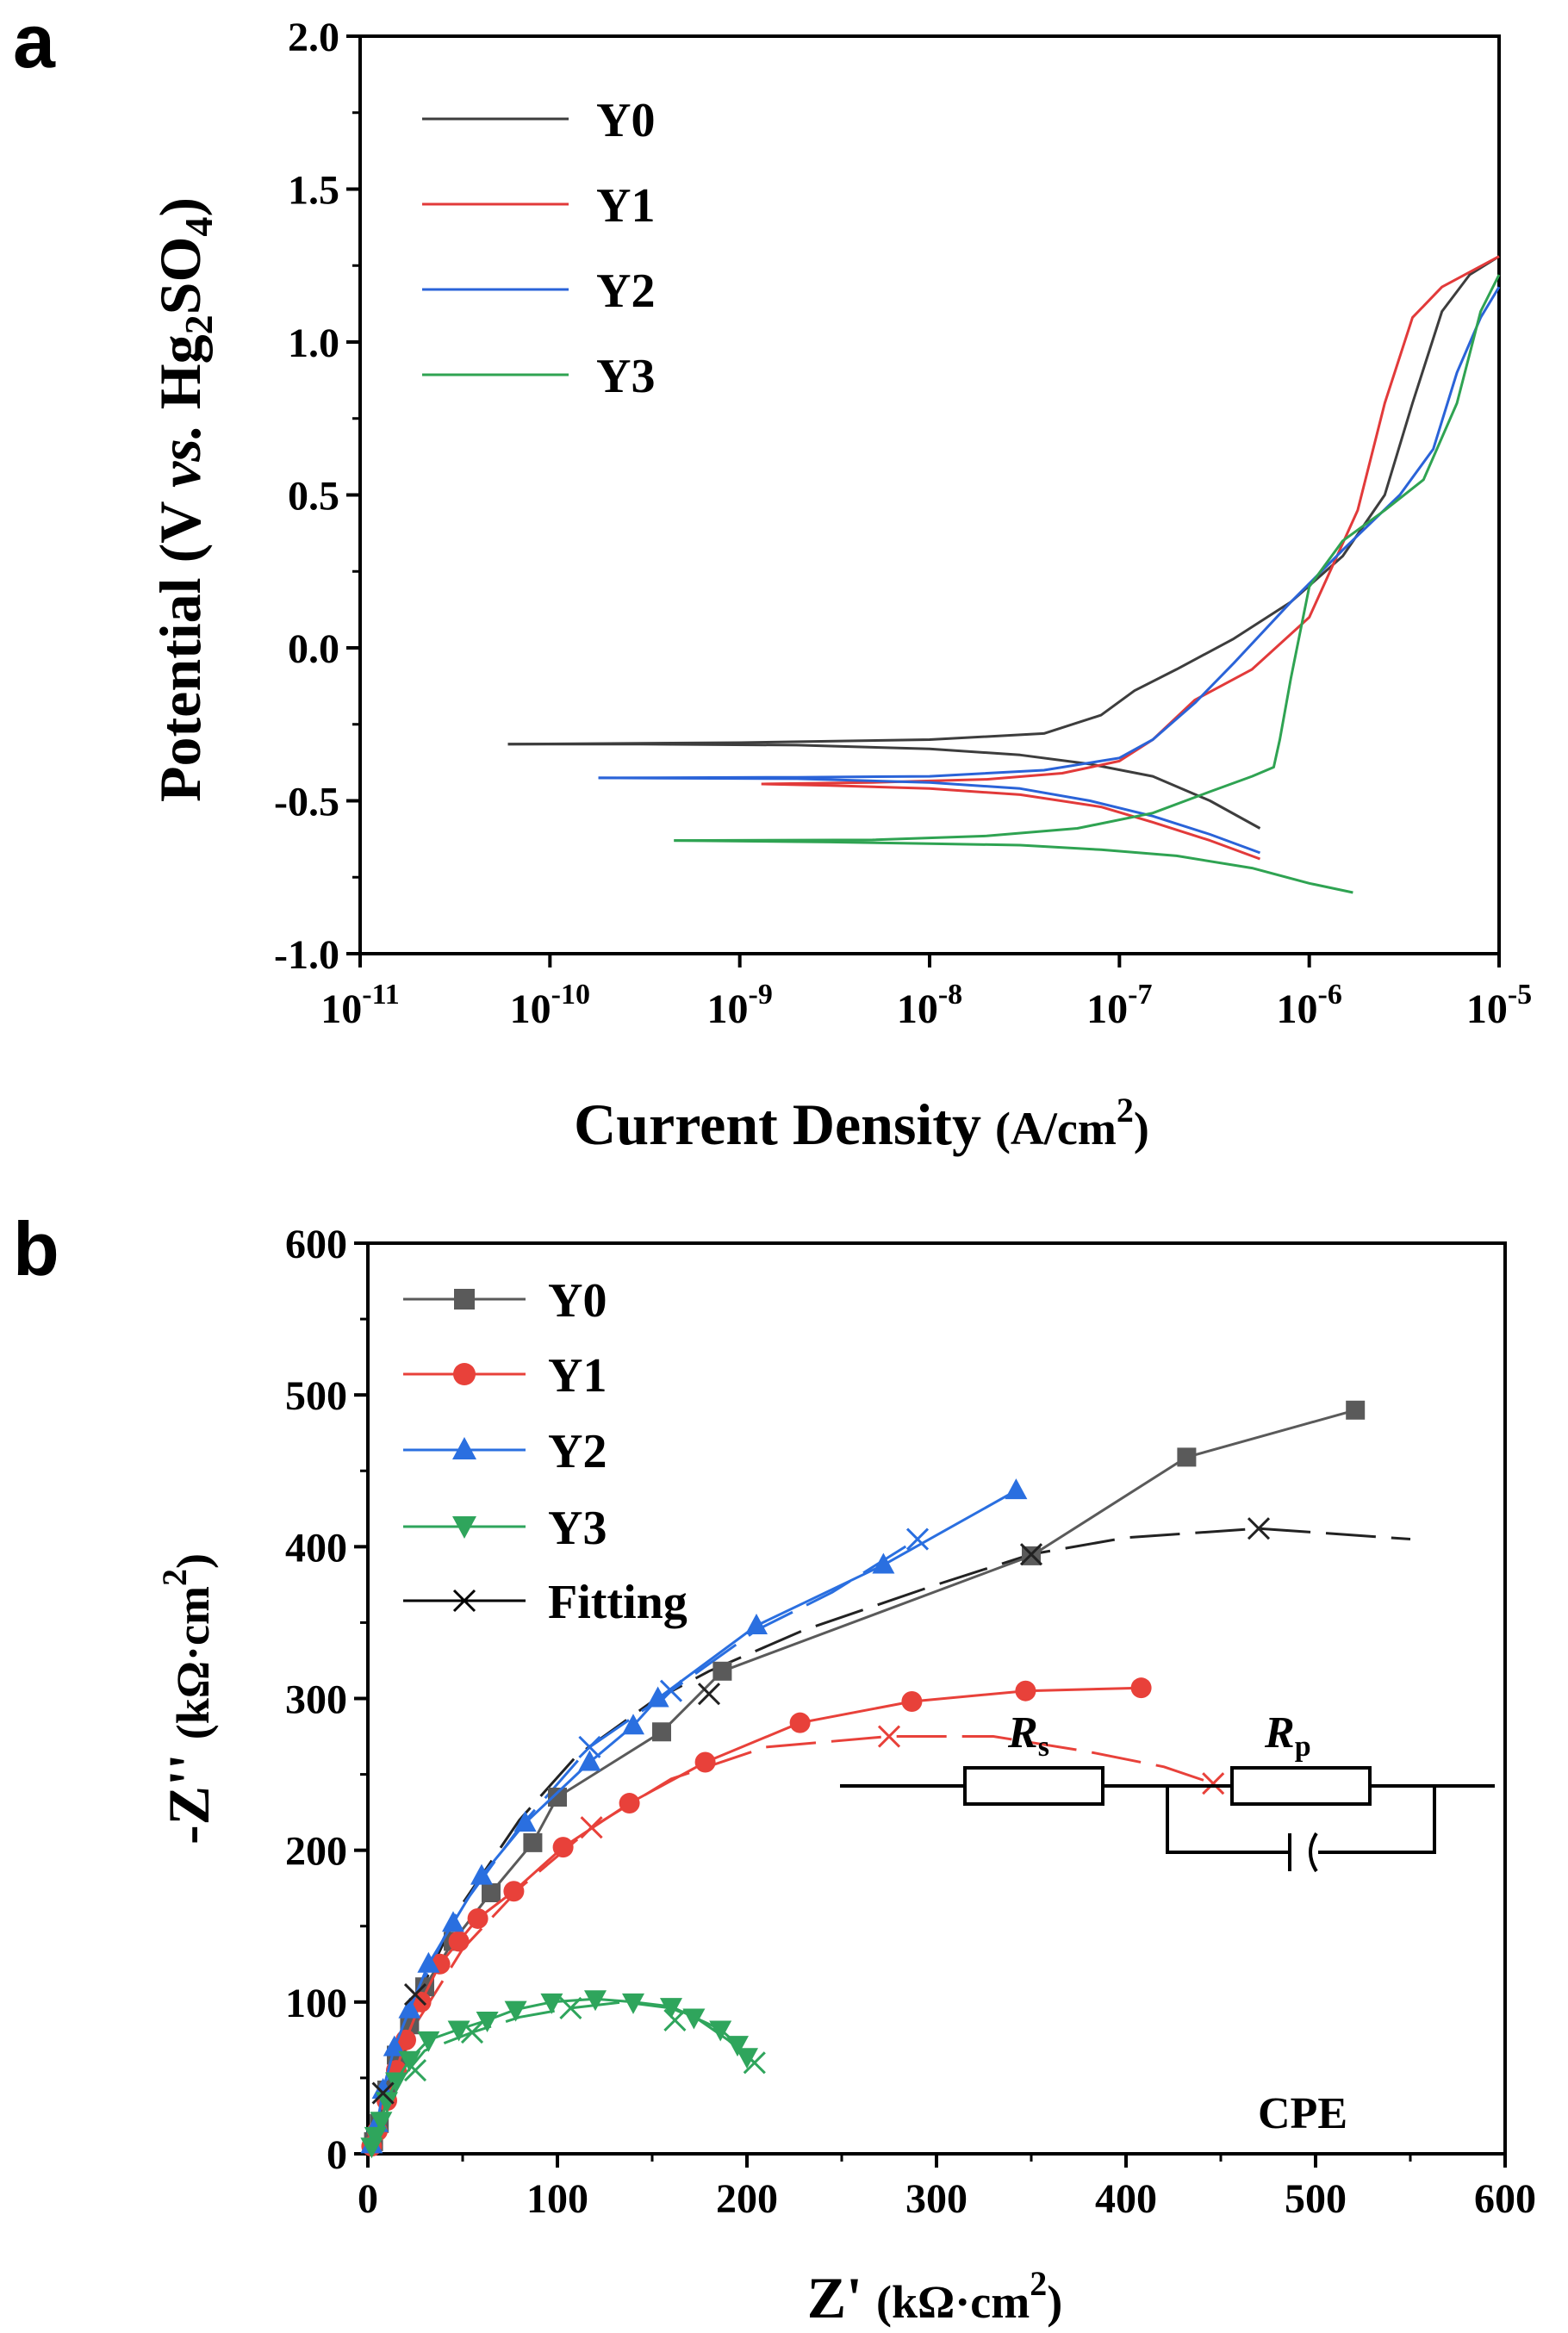  I want to click on legend-label-y2: Y2, so click(626, 291).